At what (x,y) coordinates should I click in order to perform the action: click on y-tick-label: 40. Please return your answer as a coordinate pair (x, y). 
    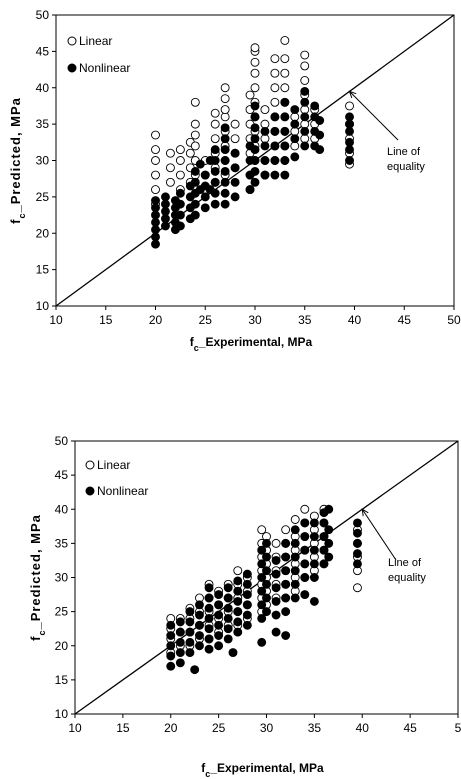
    Looking at the image, I should click on (62, 509).